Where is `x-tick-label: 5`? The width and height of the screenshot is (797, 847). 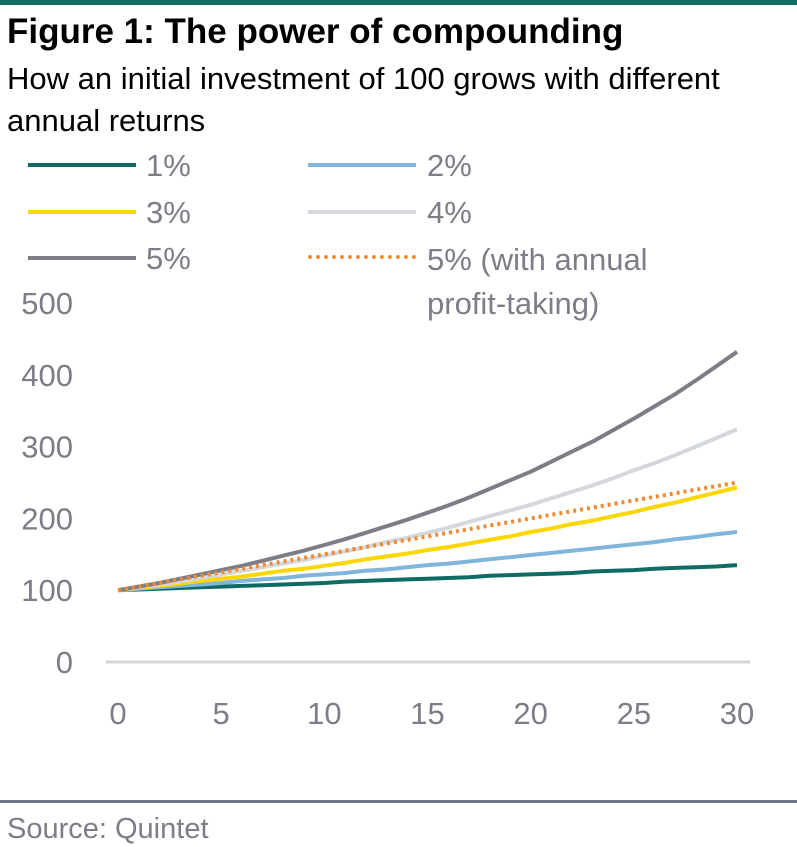
x-tick-label: 5 is located at coordinates (221, 713).